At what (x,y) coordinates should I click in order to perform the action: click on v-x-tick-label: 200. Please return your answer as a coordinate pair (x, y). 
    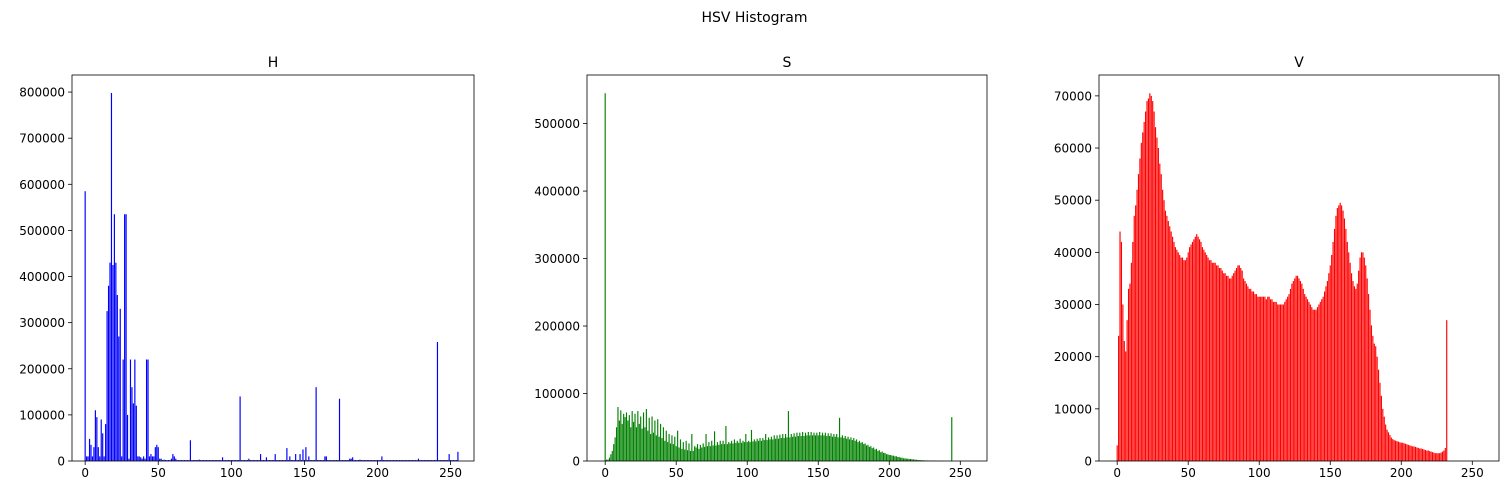
    Looking at the image, I should click on (1401, 473).